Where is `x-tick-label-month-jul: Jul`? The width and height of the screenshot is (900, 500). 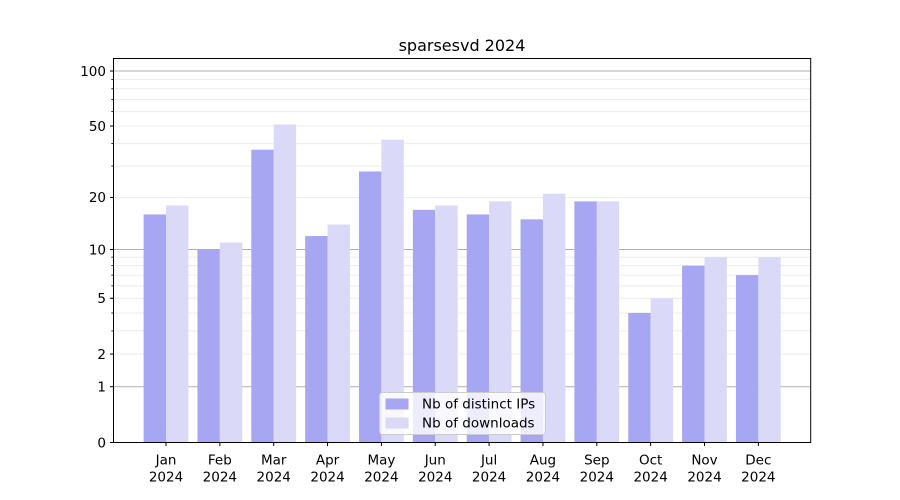
x-tick-label-month-jul: Jul is located at coordinates (488, 461).